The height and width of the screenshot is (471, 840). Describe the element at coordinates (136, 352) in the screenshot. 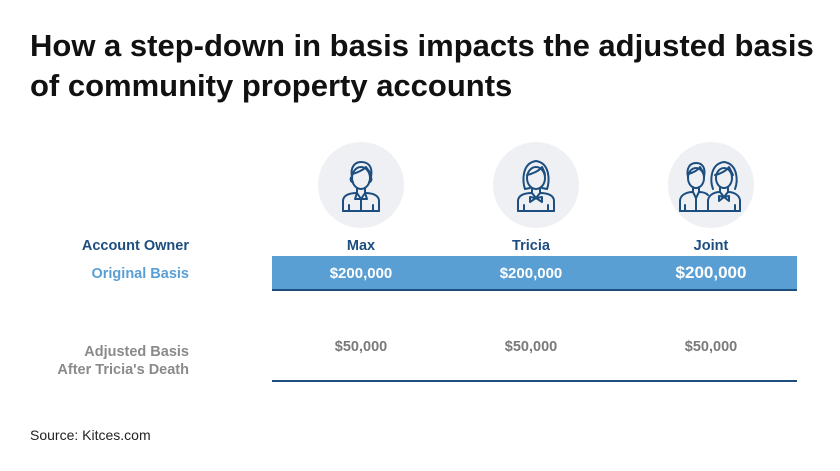

I see `row-label-adjusted-basis-line1: Adjusted Basis` at that location.